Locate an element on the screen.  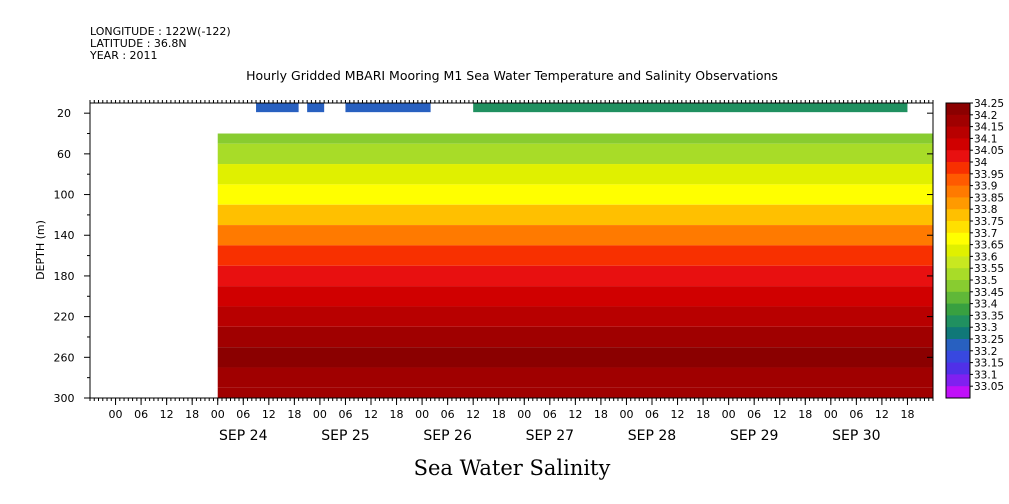
y-tick-label: 300 is located at coordinates (64, 398).